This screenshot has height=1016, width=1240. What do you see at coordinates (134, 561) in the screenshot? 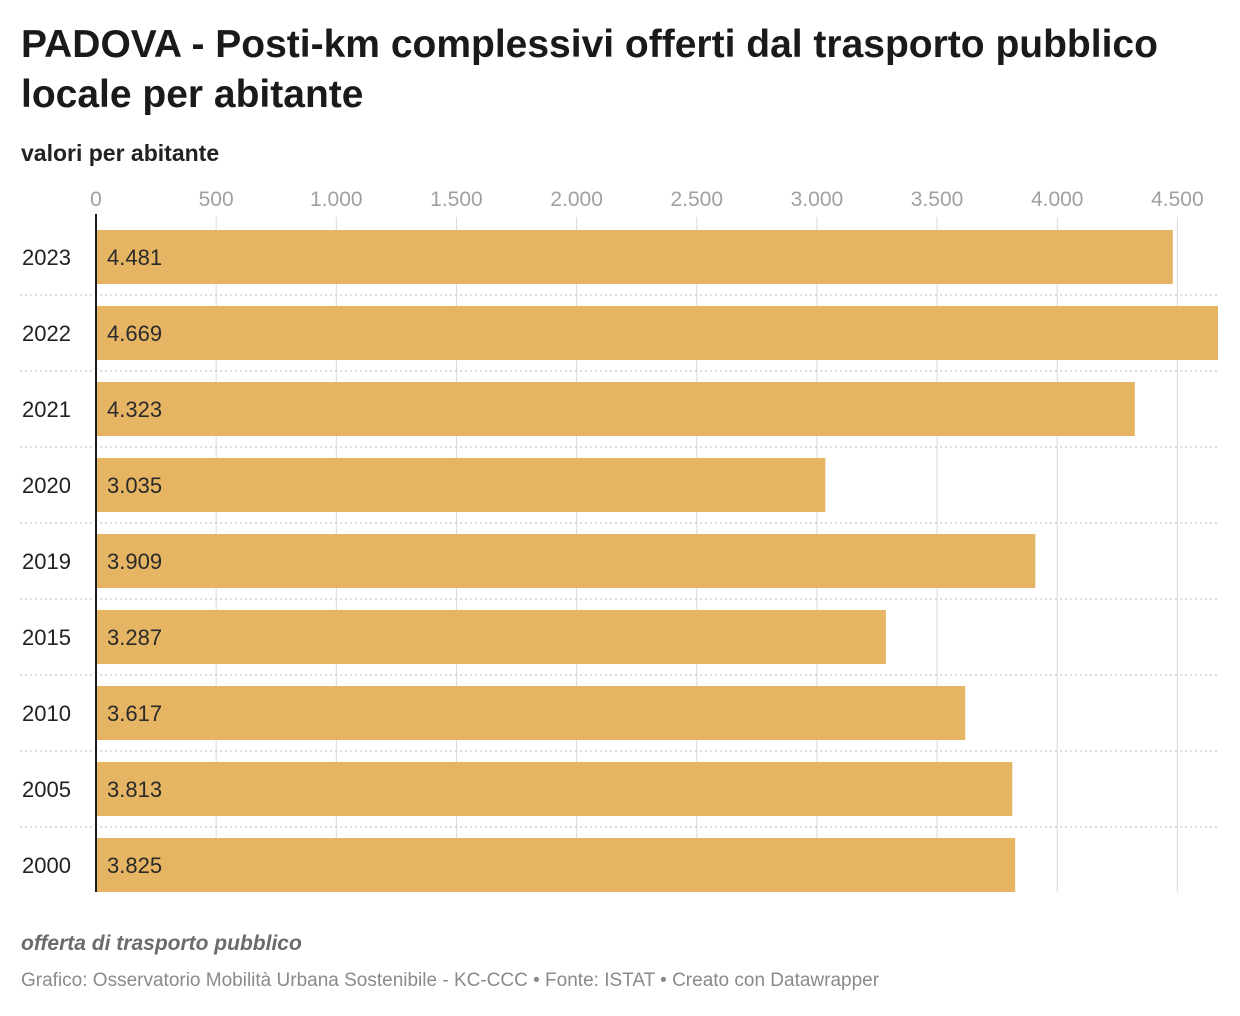
I see `value-label: 3.909` at bounding box center [134, 561].